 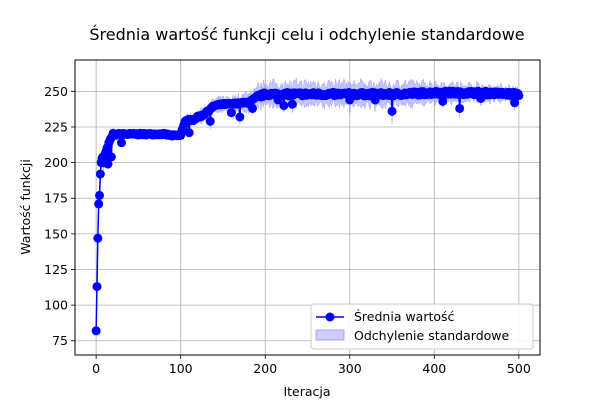 What do you see at coordinates (330, 335) in the screenshot?
I see `legend-band-swatch` at bounding box center [330, 335].